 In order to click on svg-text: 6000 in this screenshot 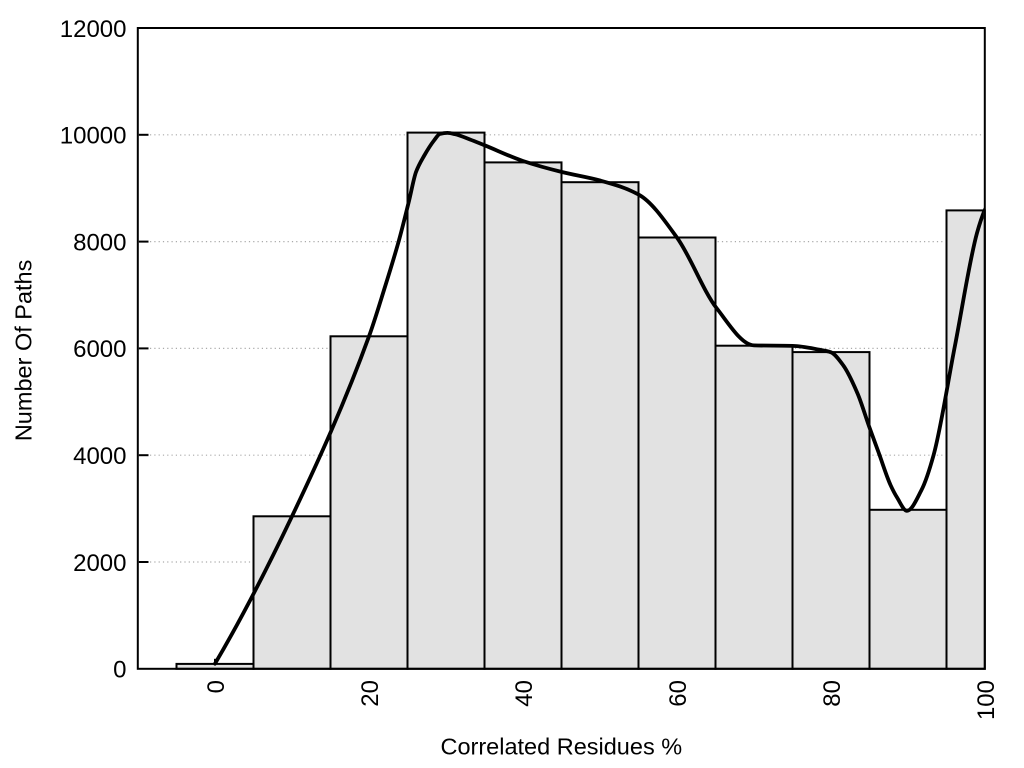, I will do `click(99, 349)`.